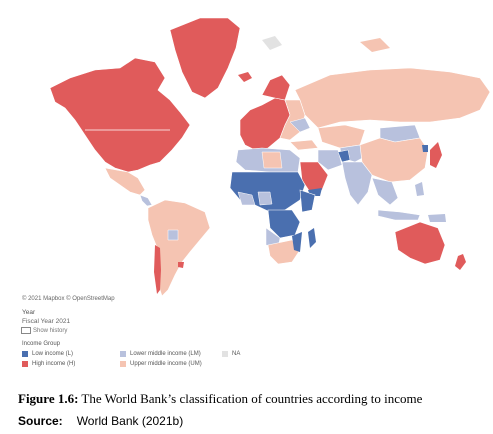  I want to click on turkey-upper-middle, so click(304, 145).